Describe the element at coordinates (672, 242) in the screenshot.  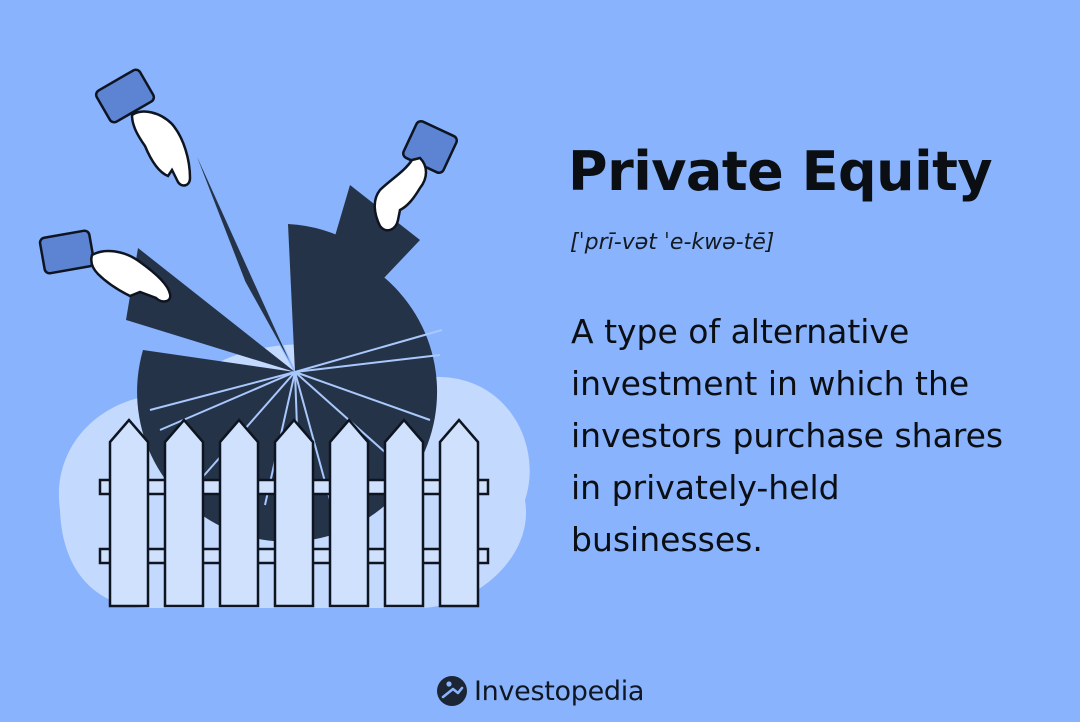
I see `pronunciation: [ˈprī-vət ˈe-kwə-tē]` at that location.